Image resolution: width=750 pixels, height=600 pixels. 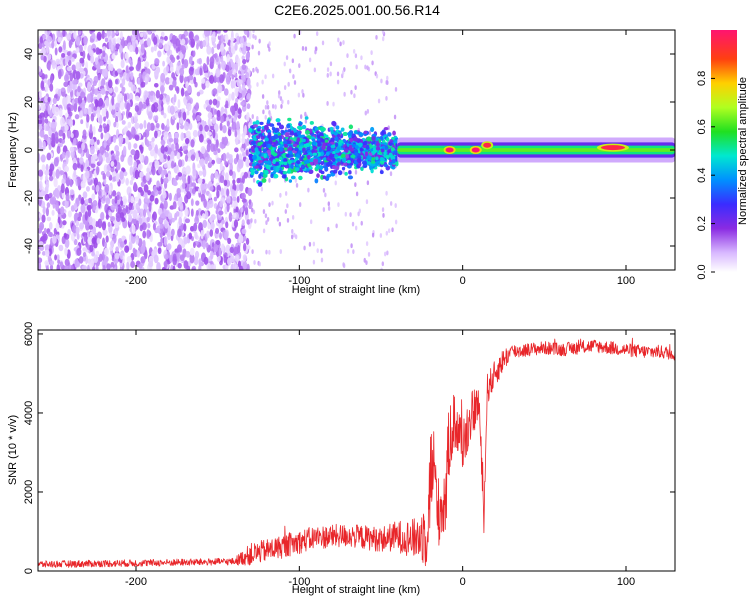 What do you see at coordinates (463, 281) in the screenshot?
I see `x-tick-label: 0` at bounding box center [463, 281].